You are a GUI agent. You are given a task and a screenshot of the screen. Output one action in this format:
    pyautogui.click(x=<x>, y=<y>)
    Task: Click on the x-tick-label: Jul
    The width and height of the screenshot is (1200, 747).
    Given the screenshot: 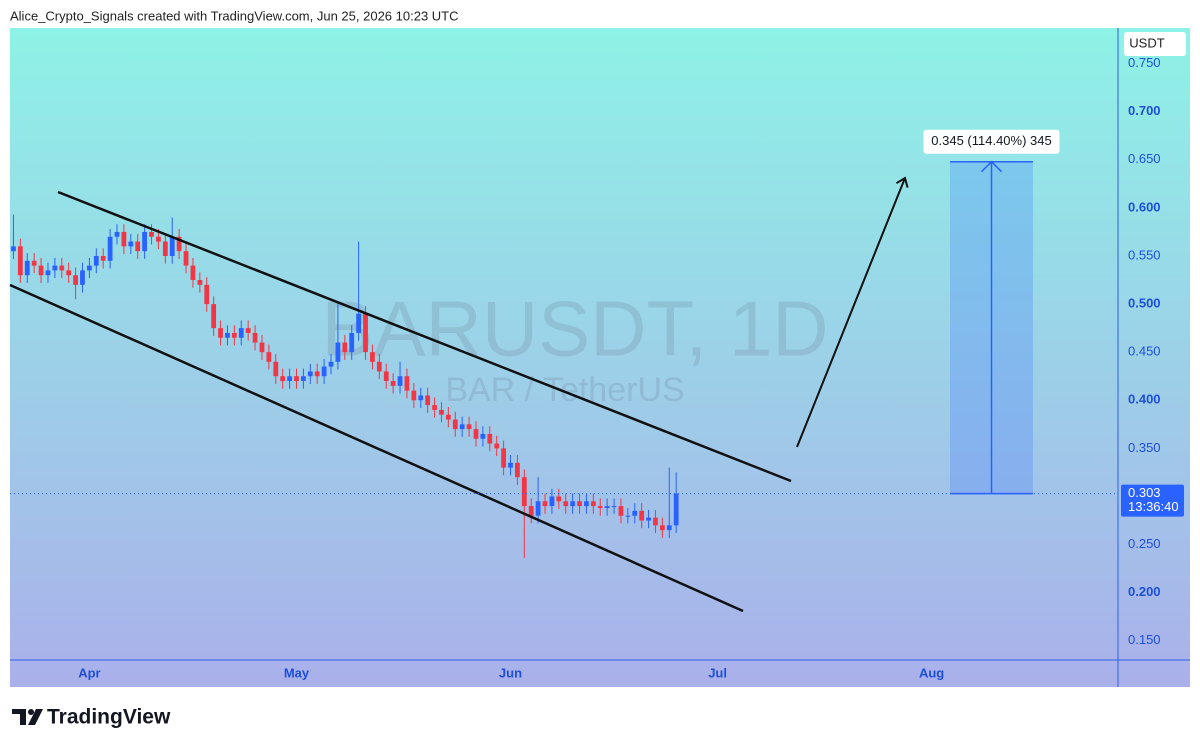 What is the action you would take?
    pyautogui.click(x=717, y=672)
    